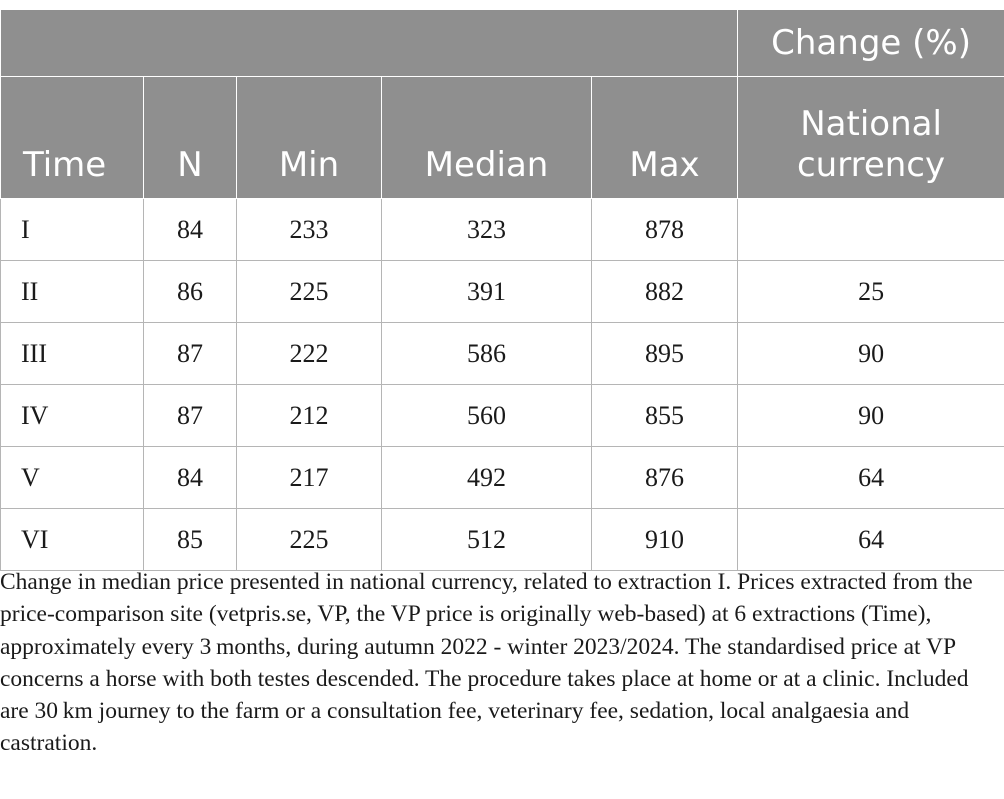 Image resolution: width=1004 pixels, height=799 pixels. I want to click on header-median: Median, so click(486, 137).